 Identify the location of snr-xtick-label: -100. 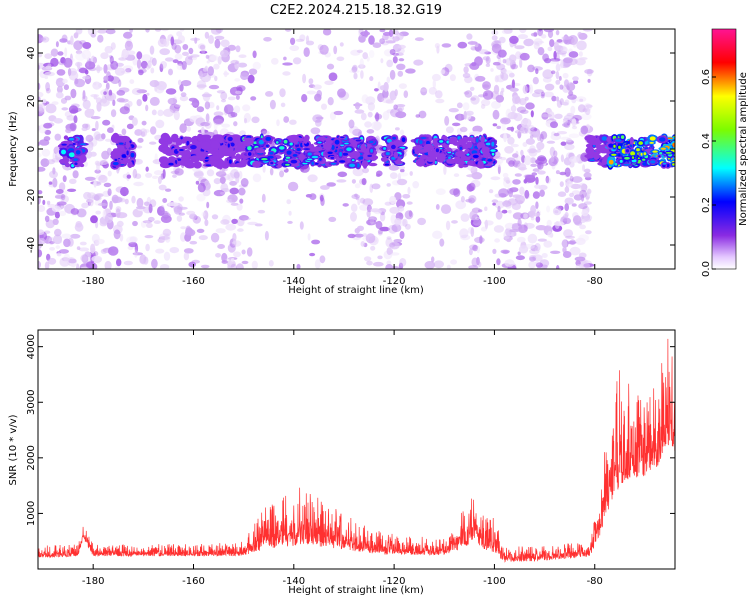
(494, 581).